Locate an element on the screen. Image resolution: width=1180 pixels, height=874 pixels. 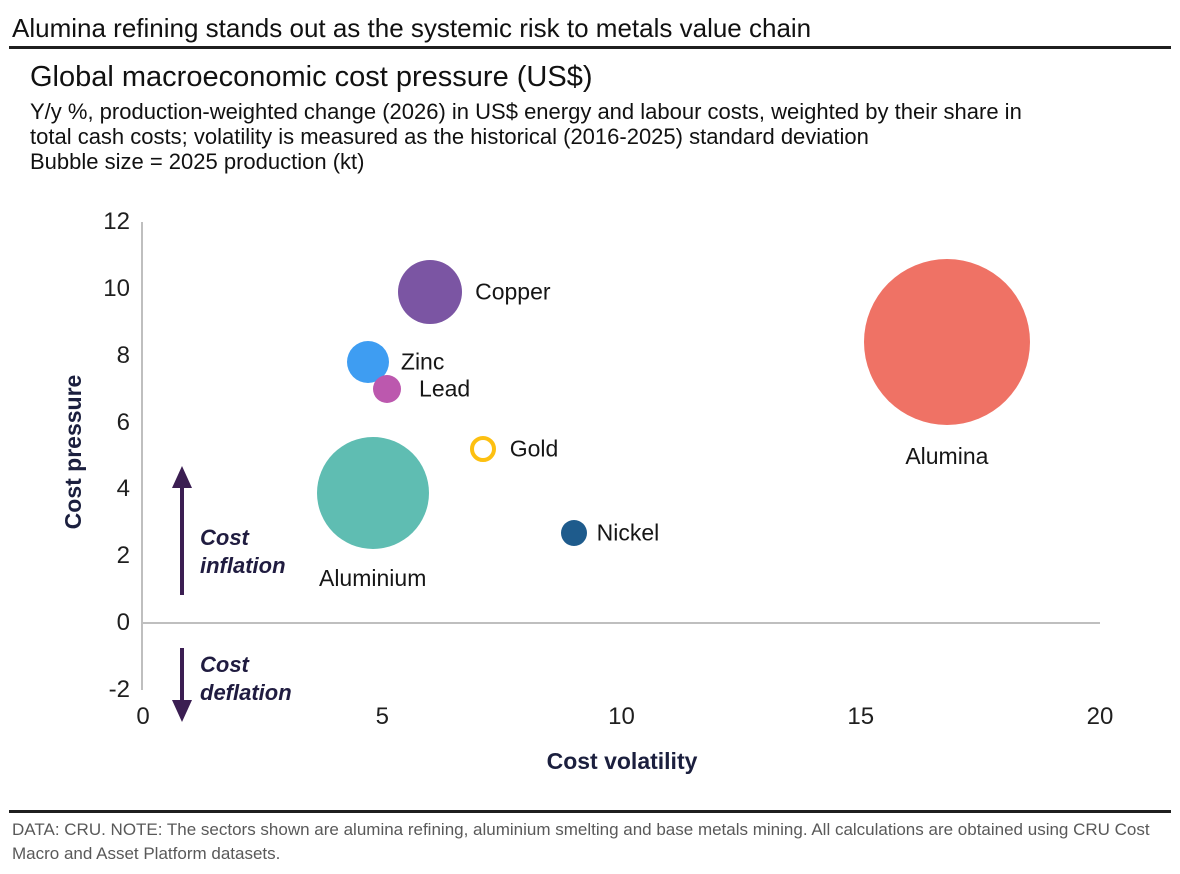
cost-deflation-arrowhead-icon is located at coordinates (182, 711).